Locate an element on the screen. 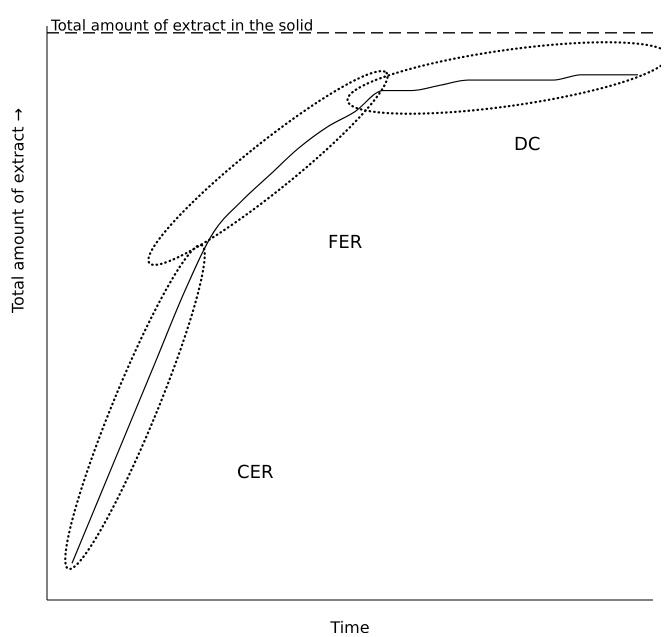  x-axis-title: Time is located at coordinates (349, 627).